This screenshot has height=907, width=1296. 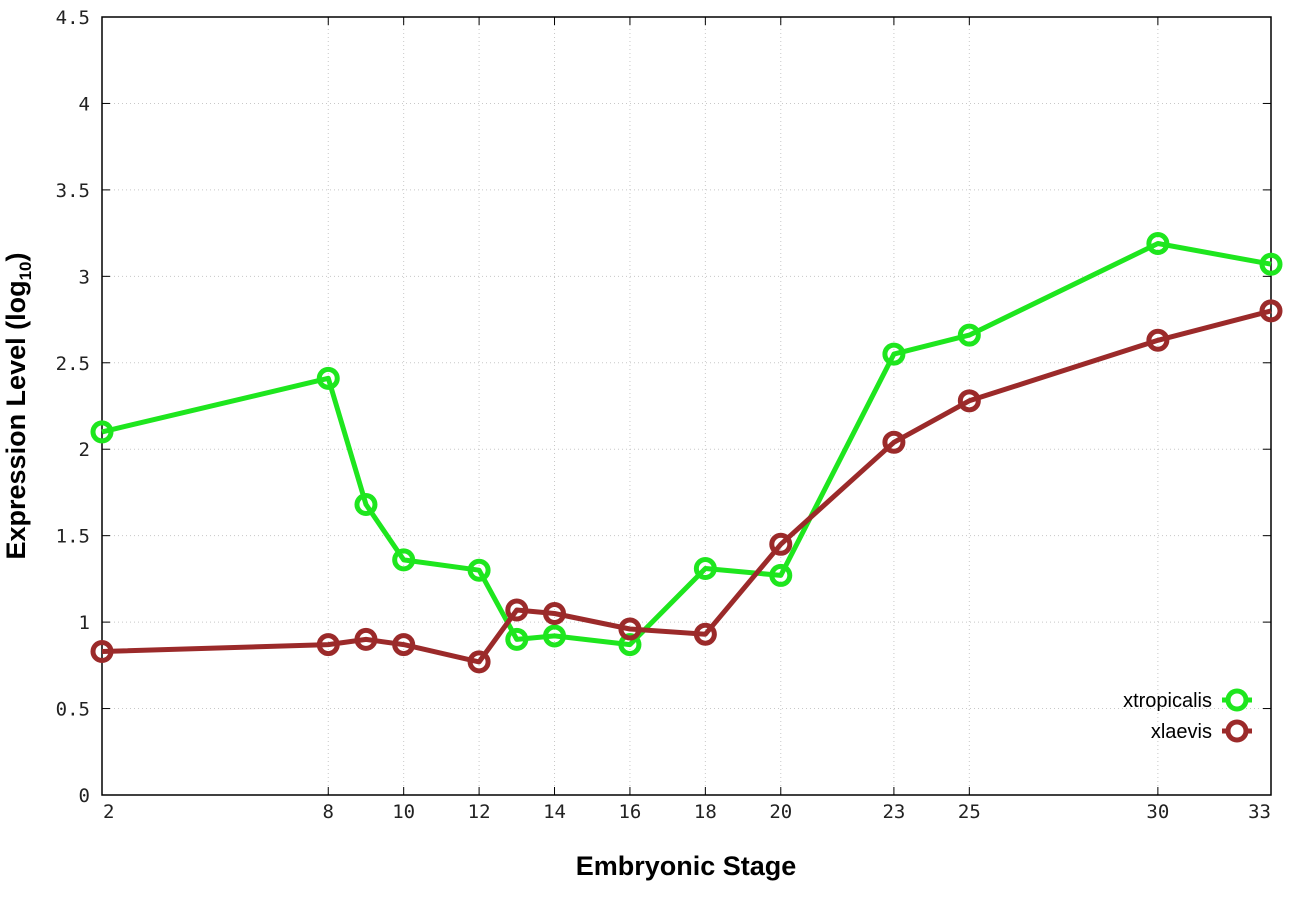 I want to click on x-tick-label: 18, so click(x=705, y=812).